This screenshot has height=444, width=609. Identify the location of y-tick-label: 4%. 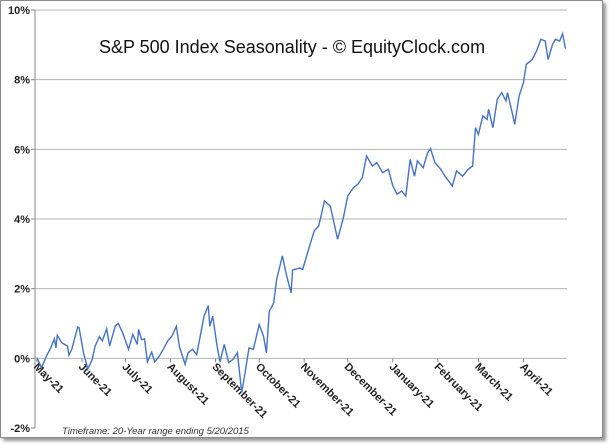
(22, 220).